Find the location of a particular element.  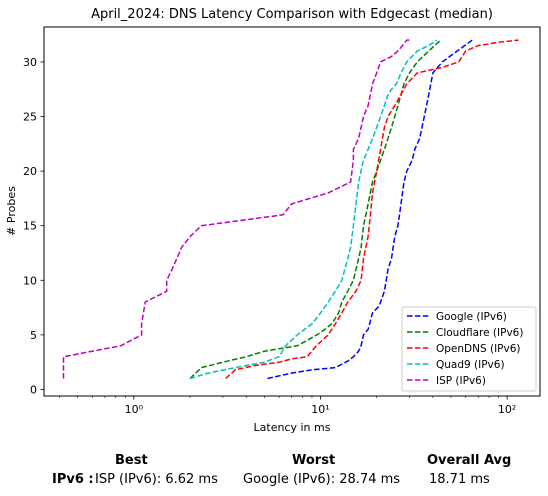

y-tick-label: 25 is located at coordinates (30, 117).